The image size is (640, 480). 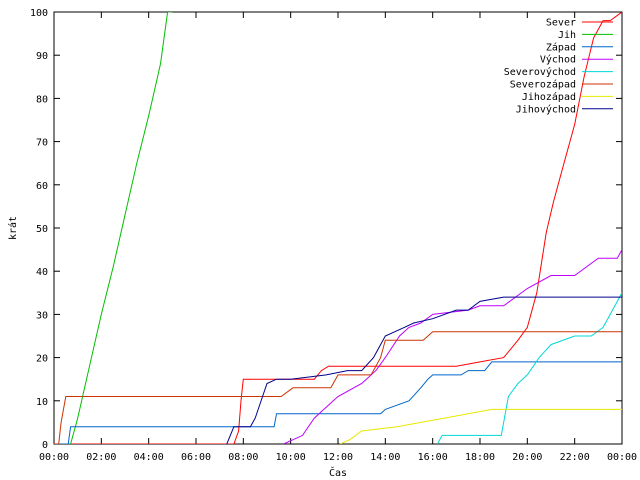 What do you see at coordinates (42, 56) in the screenshot?
I see `y-tick-label: 90` at bounding box center [42, 56].